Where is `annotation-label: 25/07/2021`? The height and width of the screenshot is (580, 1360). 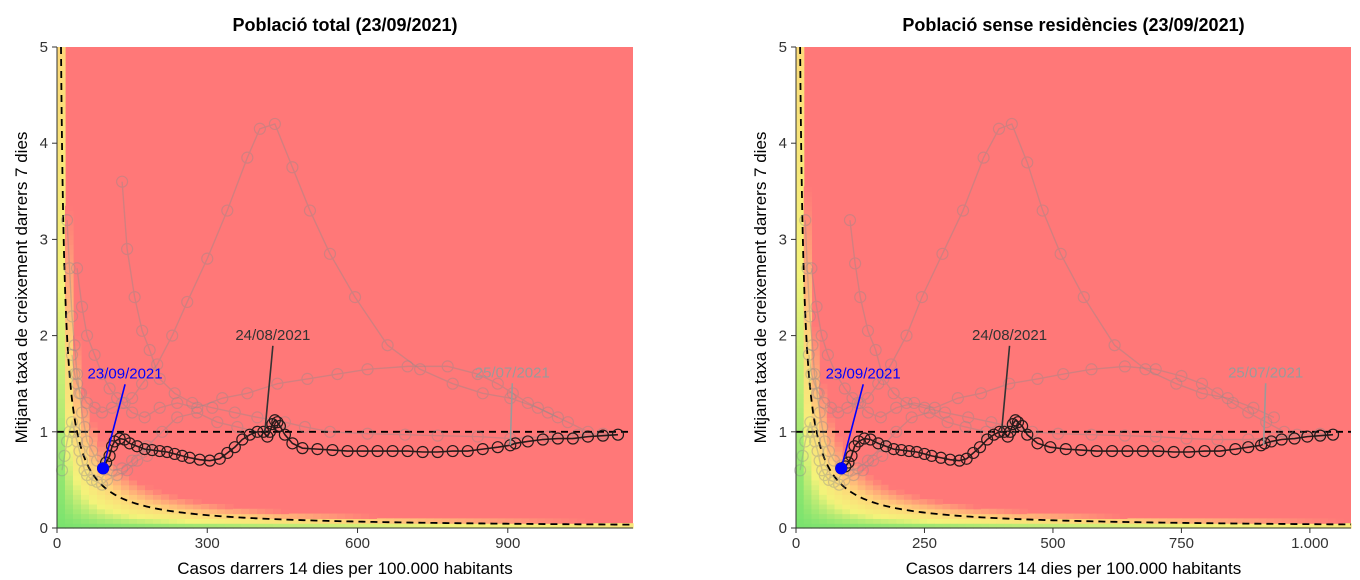 annotation-label: 25/07/2021 is located at coordinates (1265, 372).